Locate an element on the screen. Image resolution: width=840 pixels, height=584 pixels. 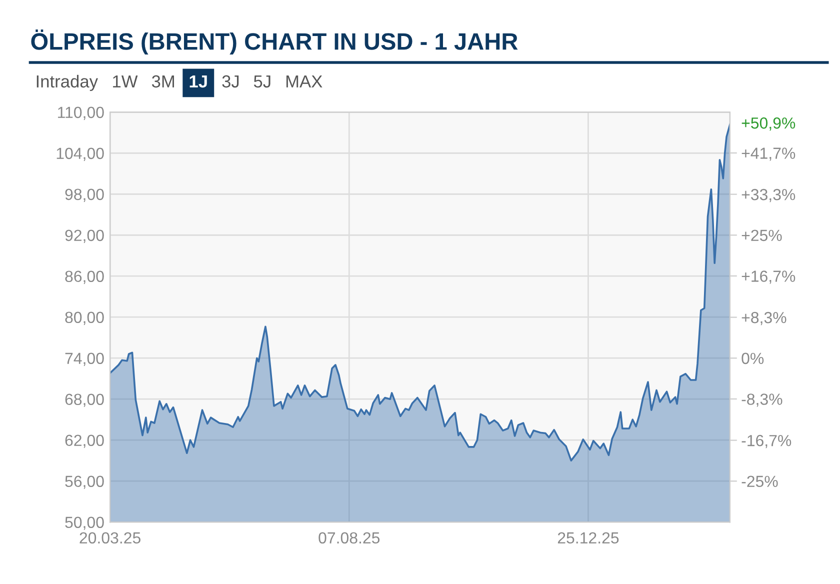
annotation: +50,9% is located at coordinates (769, 124).